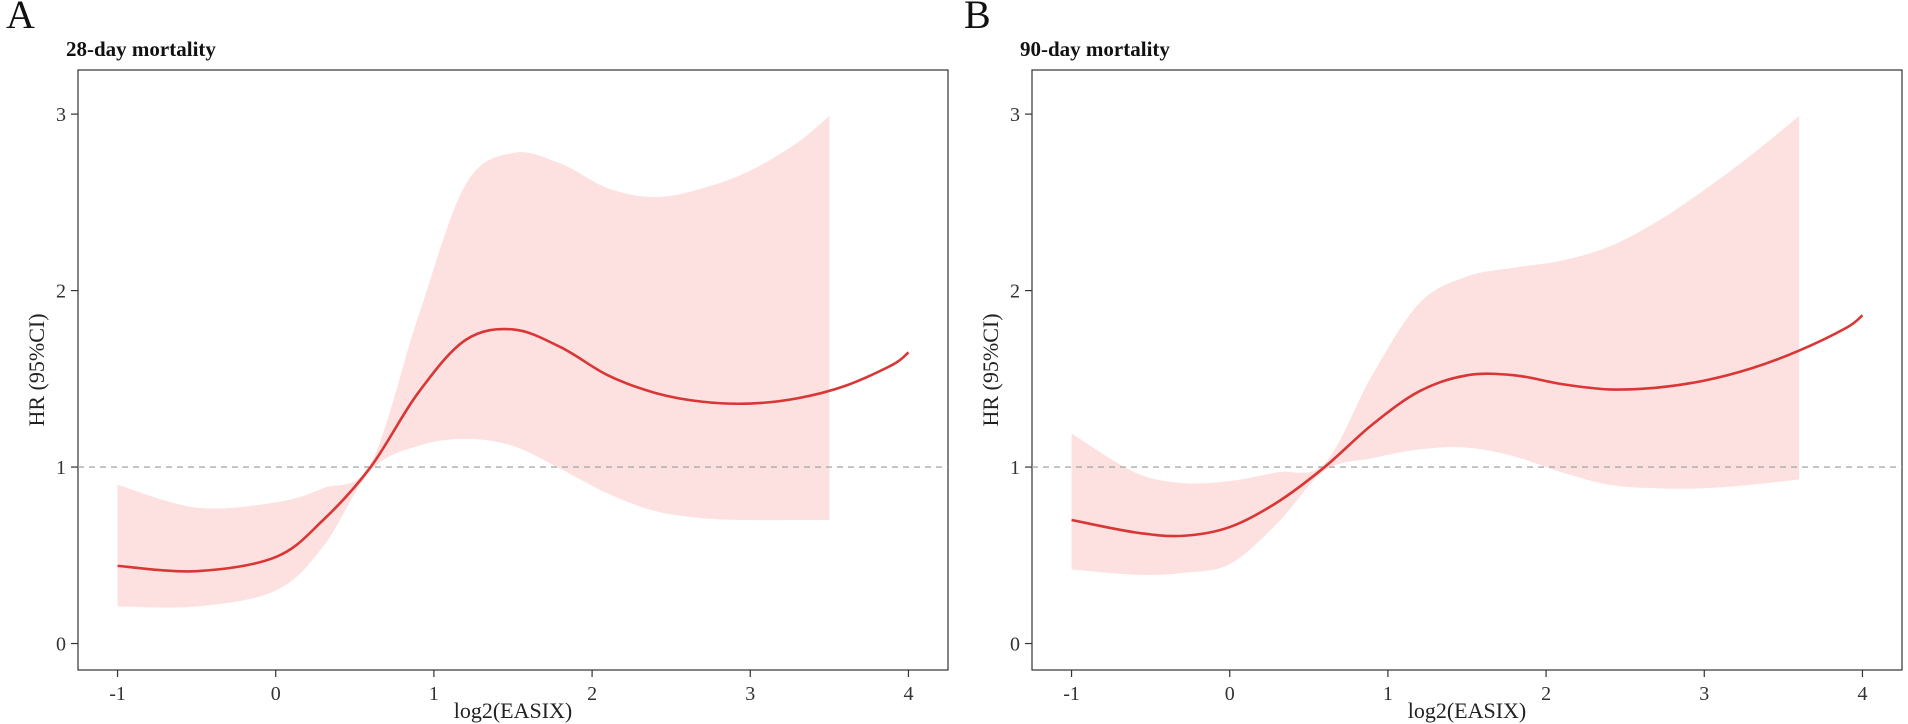 This screenshot has width=1908, height=724. What do you see at coordinates (141, 49) in the screenshot?
I see `chart-title: 28-day mortality` at bounding box center [141, 49].